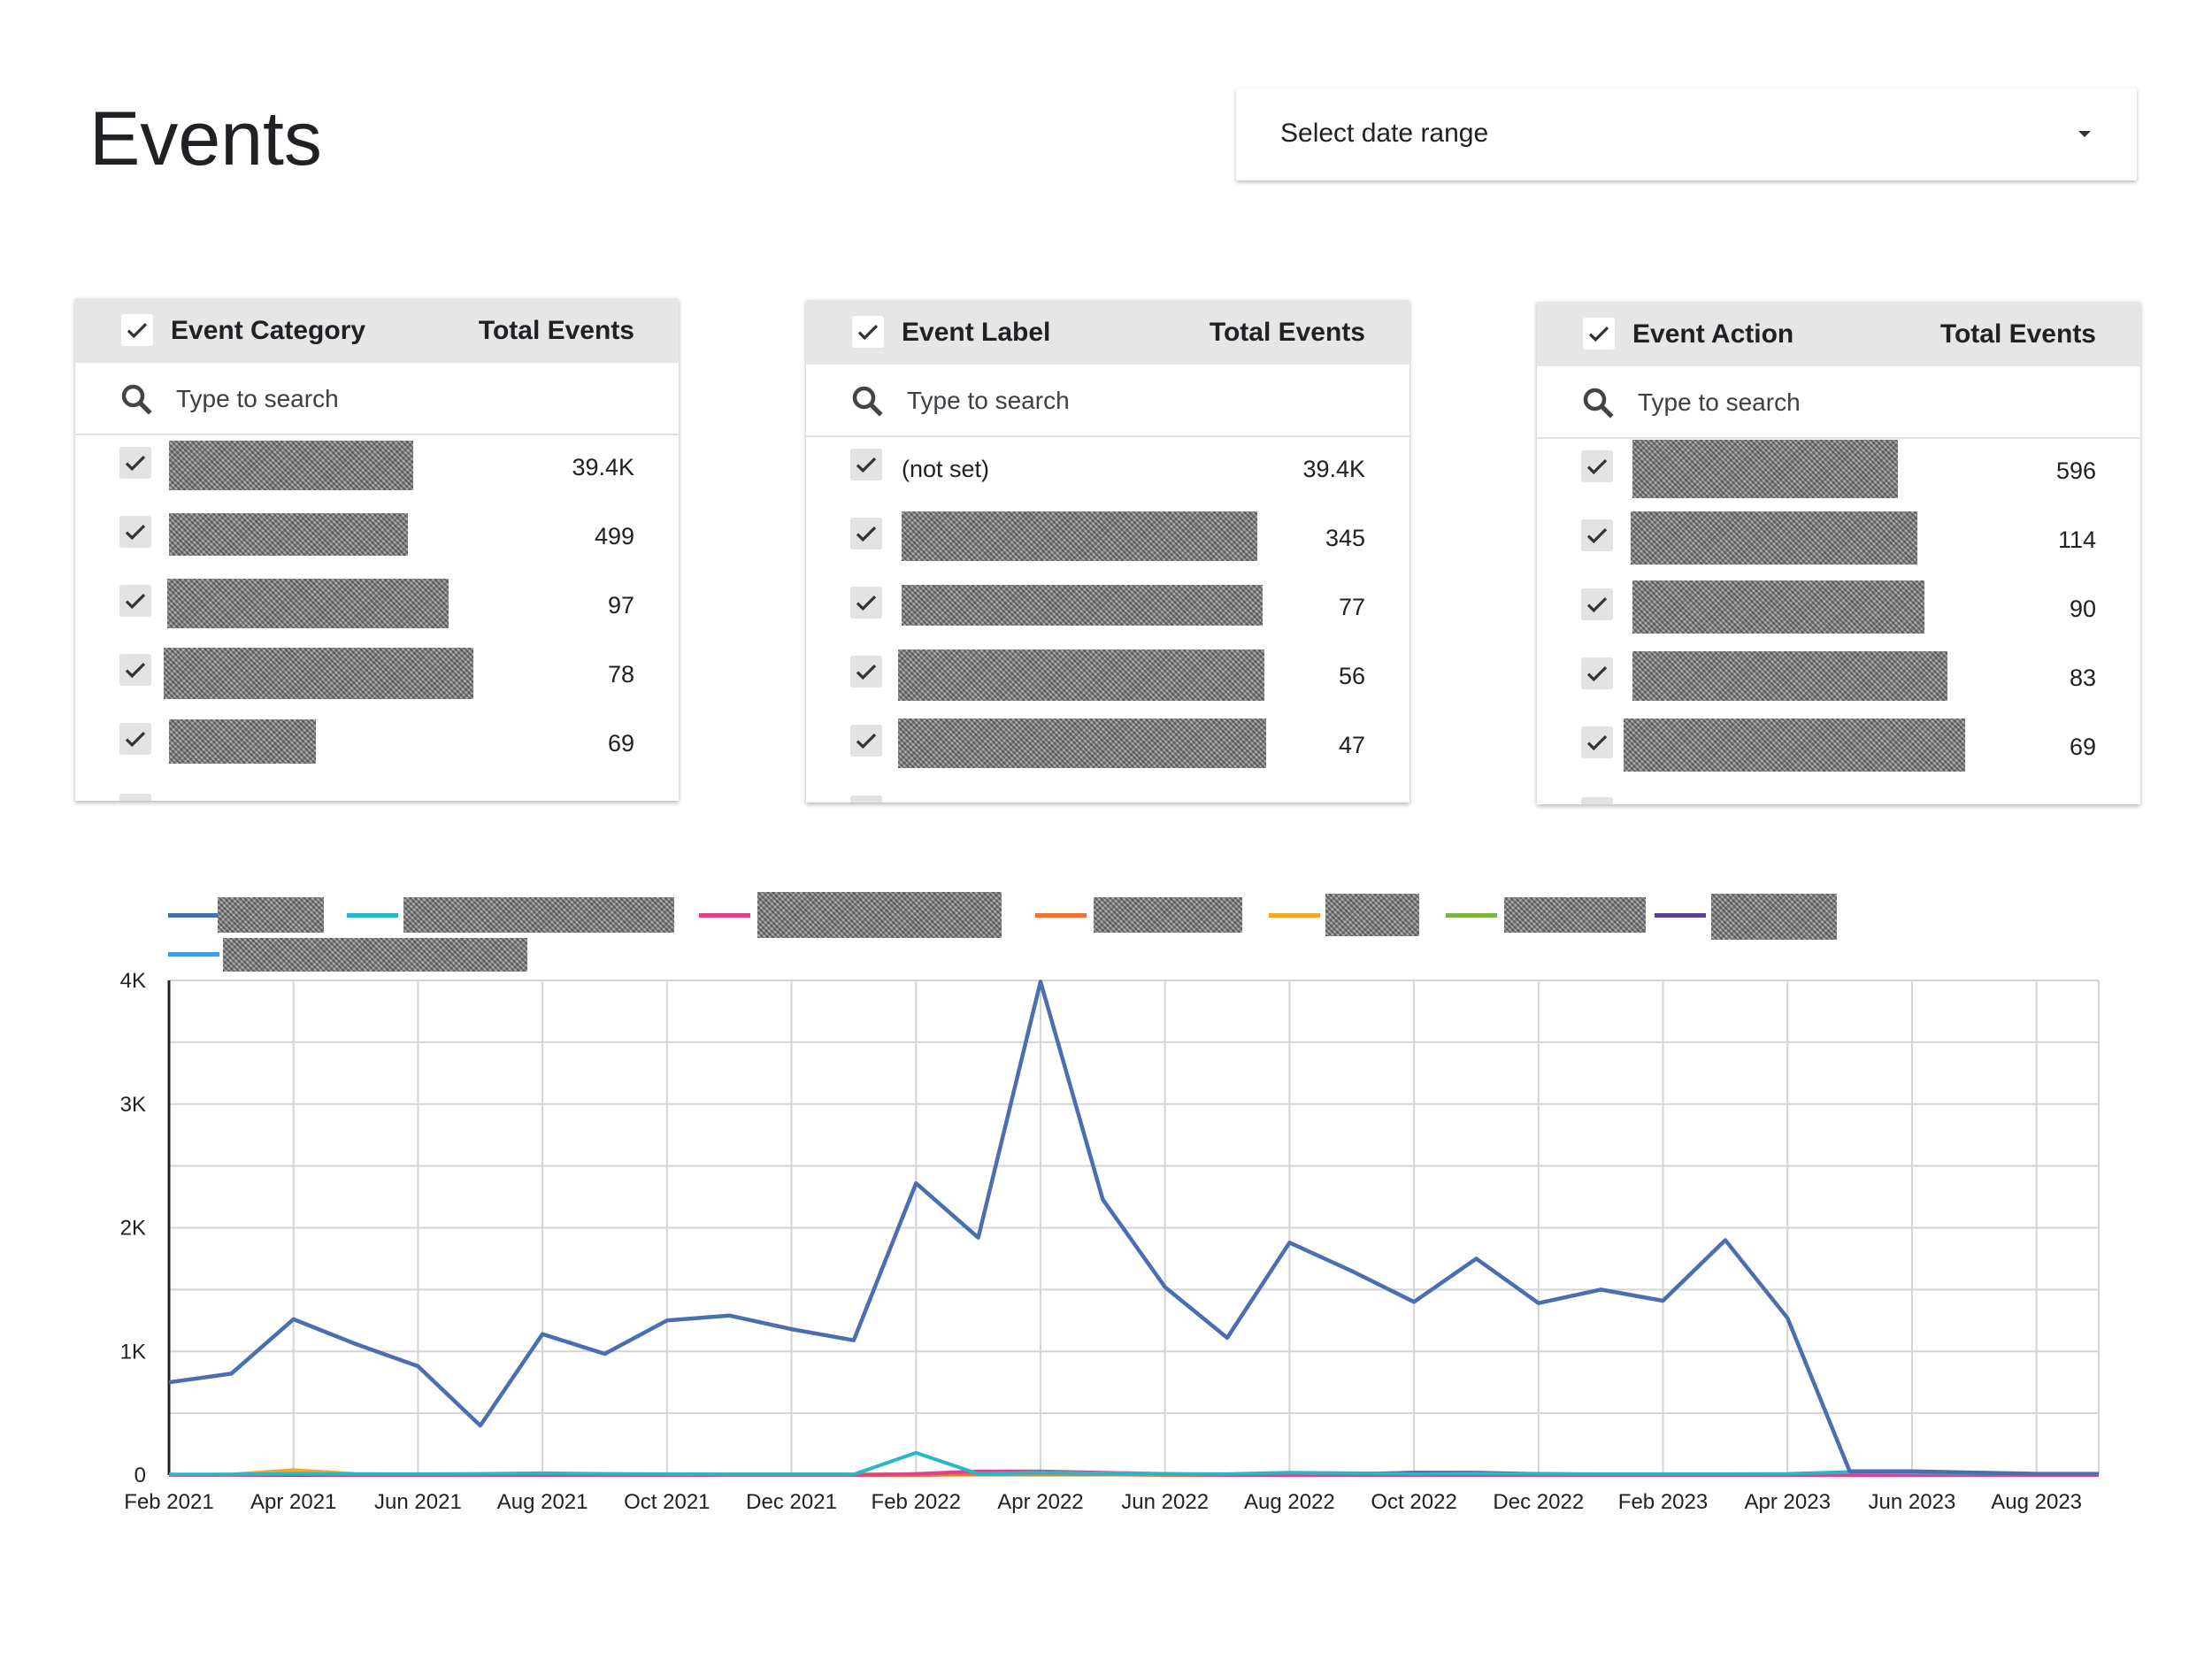 This screenshot has width=2212, height=1660. Describe the element at coordinates (1385, 133) in the screenshot. I see `date-range-label: Select date range` at that location.